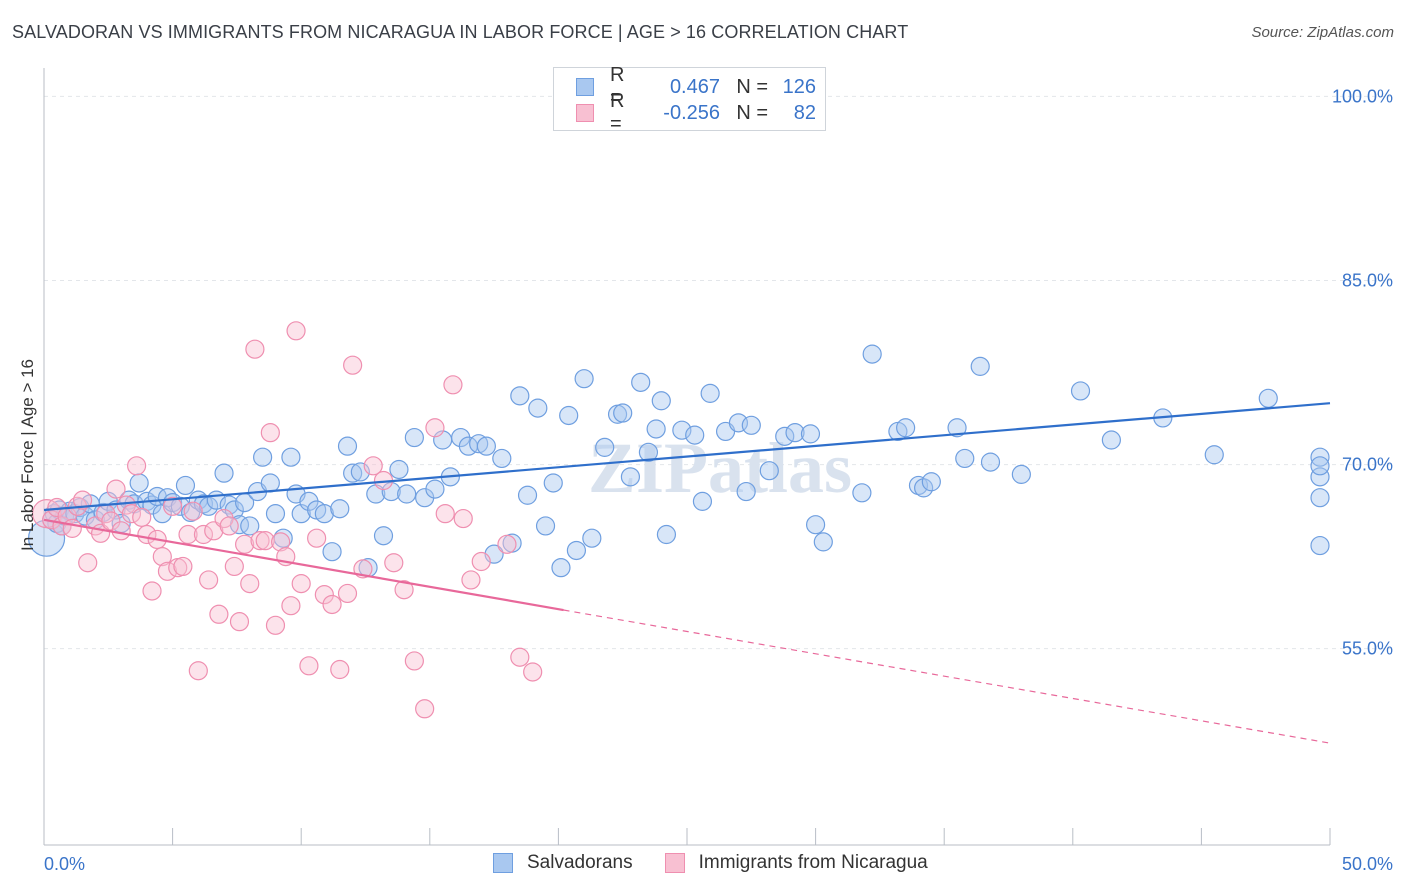 The height and width of the screenshot is (892, 1406). I want to click on y-tick-label: 100.0%, so click(1362, 96).